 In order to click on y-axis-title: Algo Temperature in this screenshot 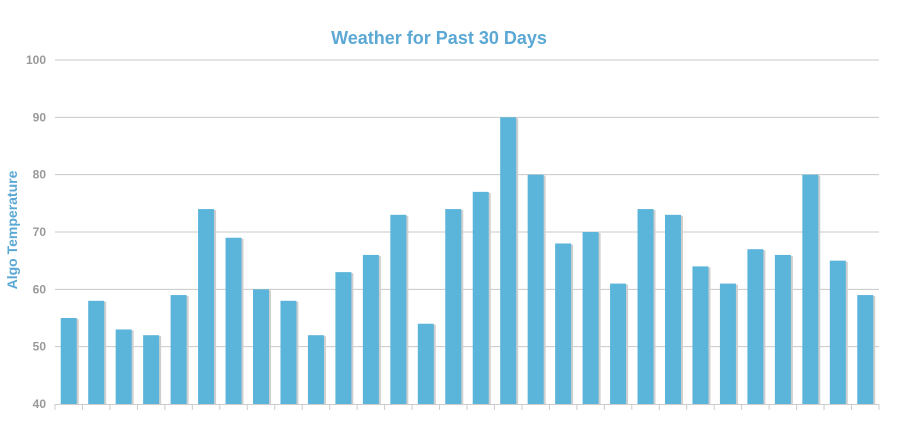, I will do `click(12, 229)`.